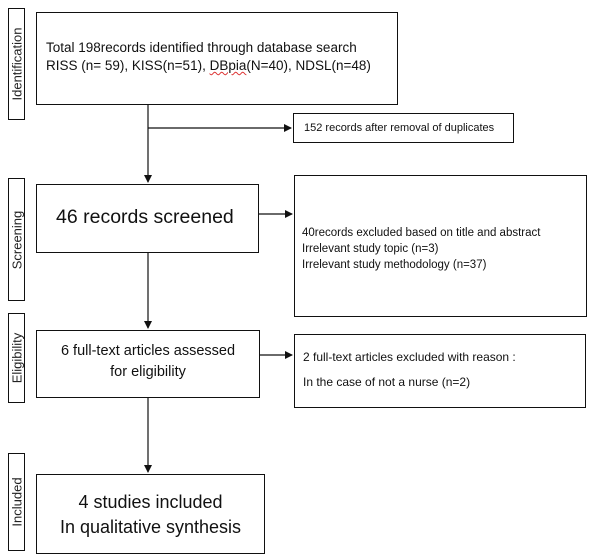 Image resolution: width=594 pixels, height=557 pixels. What do you see at coordinates (150, 527) in the screenshot?
I see `included-line2: In qualitative synthesis` at bounding box center [150, 527].